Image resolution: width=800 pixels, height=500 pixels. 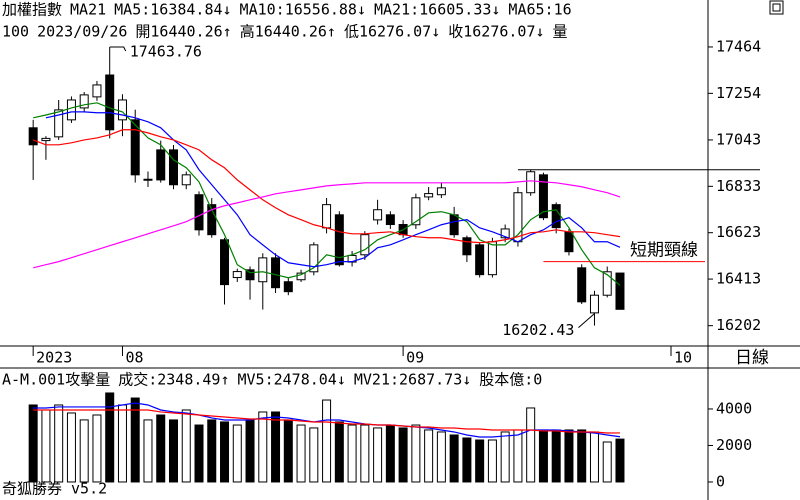 What do you see at coordinates (539, 10) in the screenshot?
I see `legend-item: MA65:16` at bounding box center [539, 10].